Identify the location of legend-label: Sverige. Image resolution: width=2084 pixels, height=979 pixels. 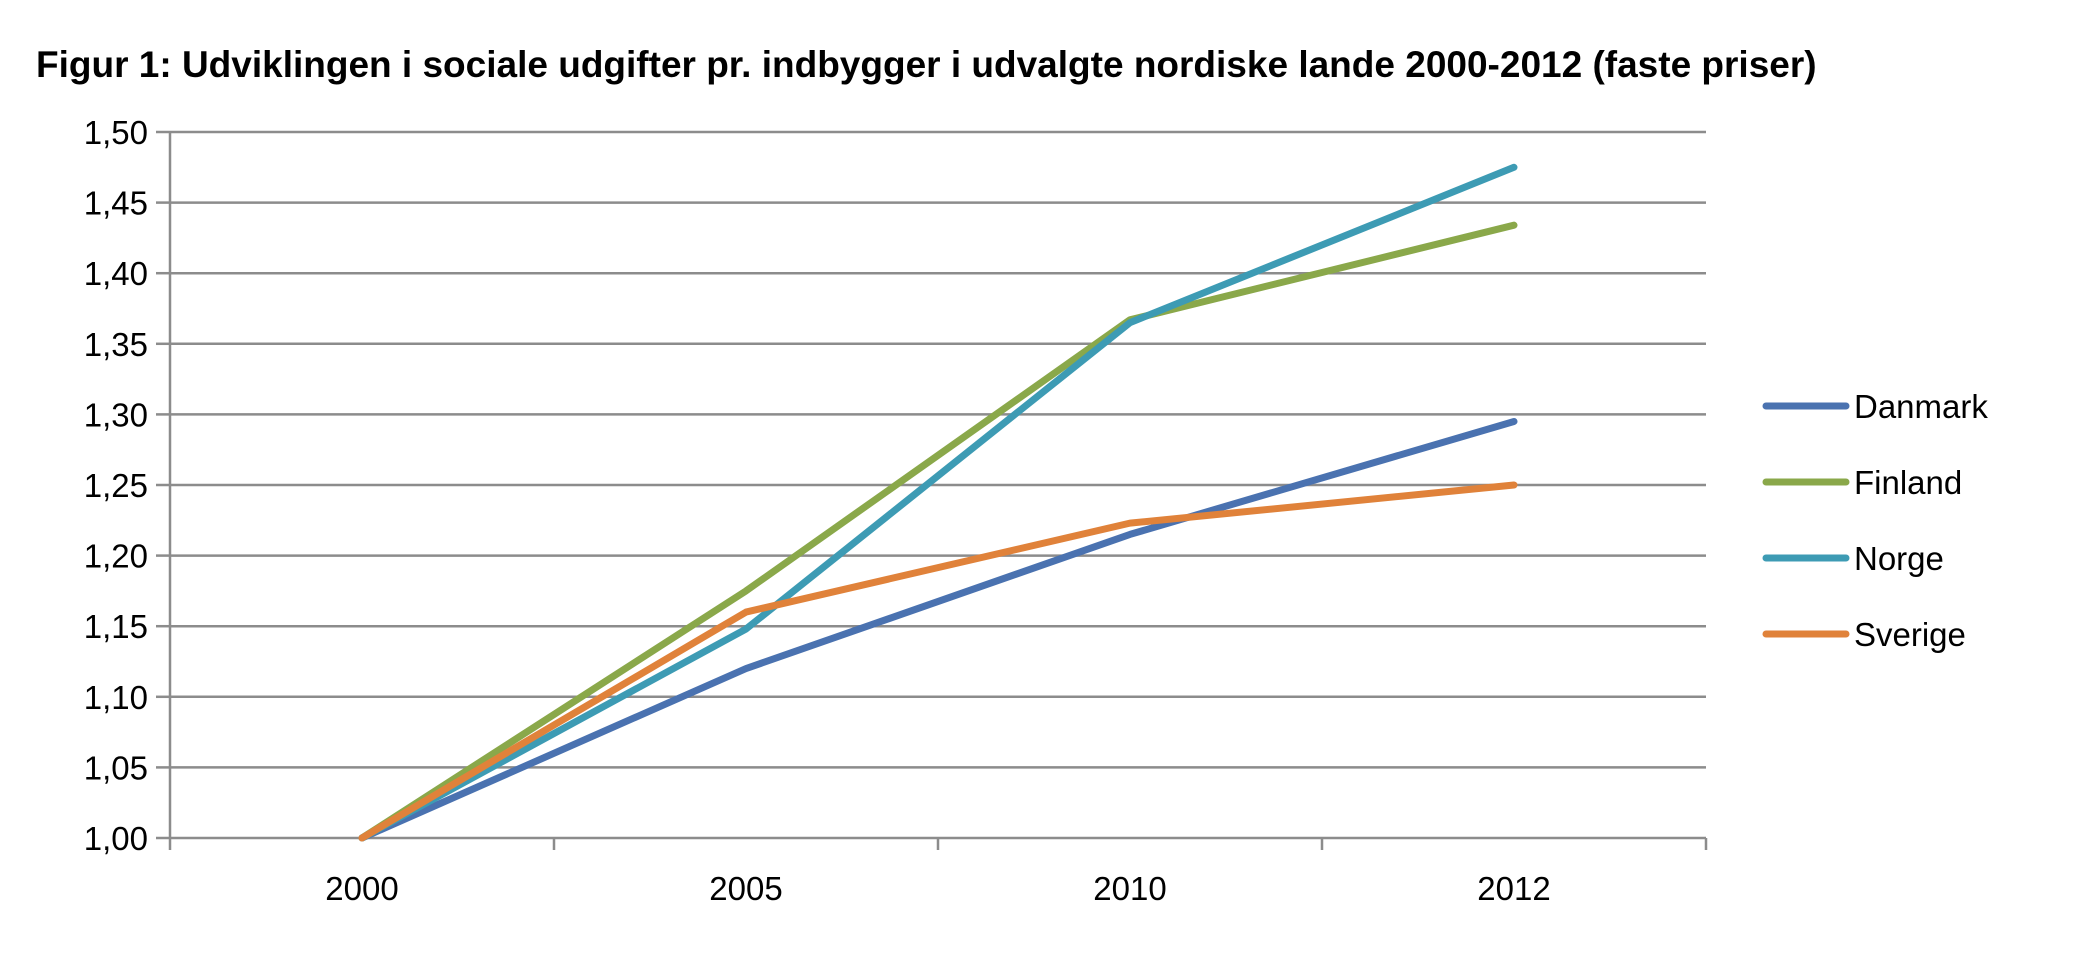
(1910, 634).